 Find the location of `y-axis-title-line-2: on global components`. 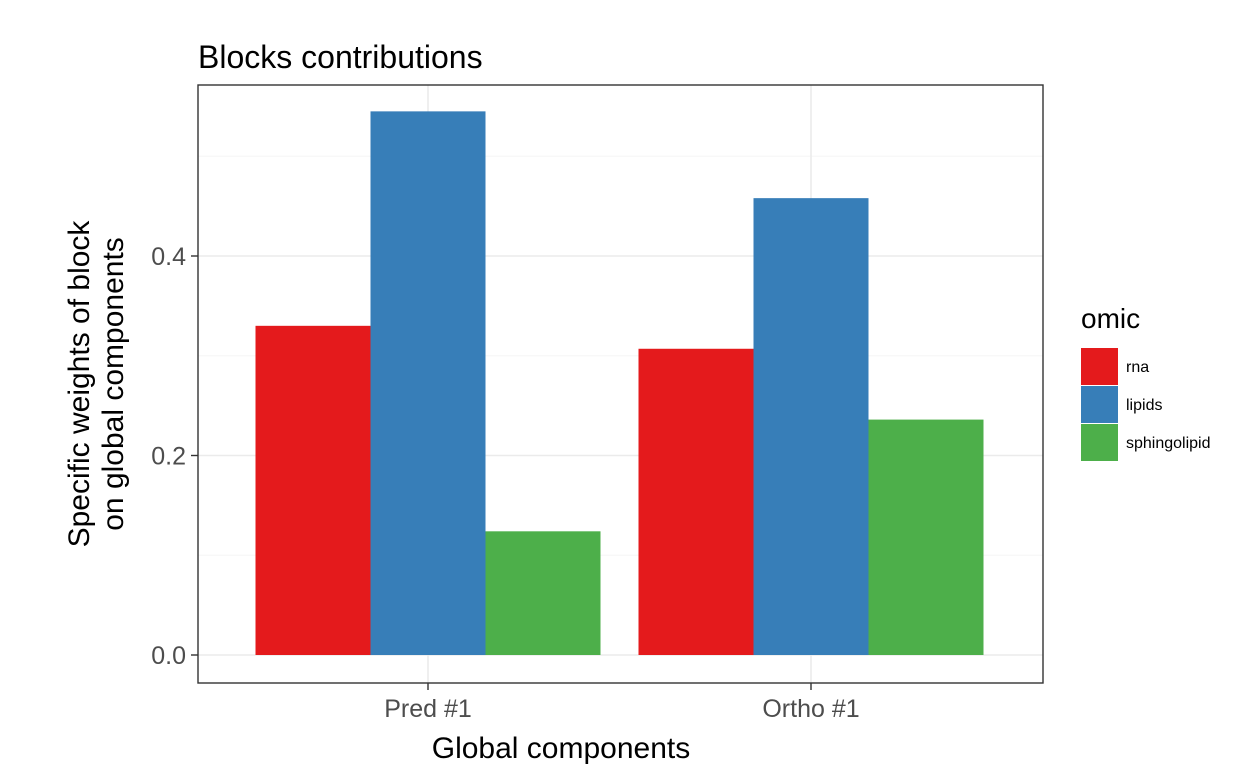

y-axis-title-line-2: on global components is located at coordinates (113, 384).